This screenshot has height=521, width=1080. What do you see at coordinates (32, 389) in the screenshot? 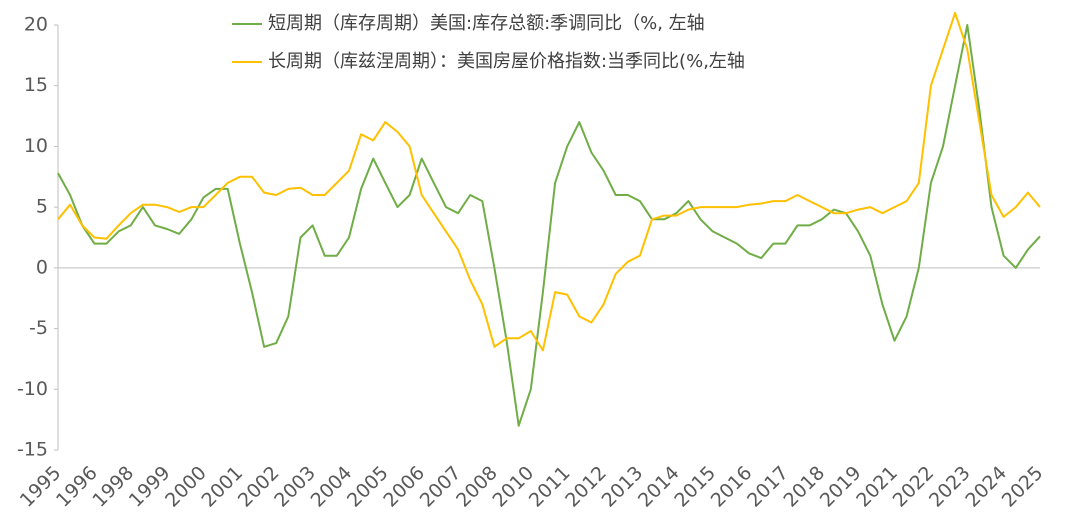
I see `y-tick-label: -10` at bounding box center [32, 389].